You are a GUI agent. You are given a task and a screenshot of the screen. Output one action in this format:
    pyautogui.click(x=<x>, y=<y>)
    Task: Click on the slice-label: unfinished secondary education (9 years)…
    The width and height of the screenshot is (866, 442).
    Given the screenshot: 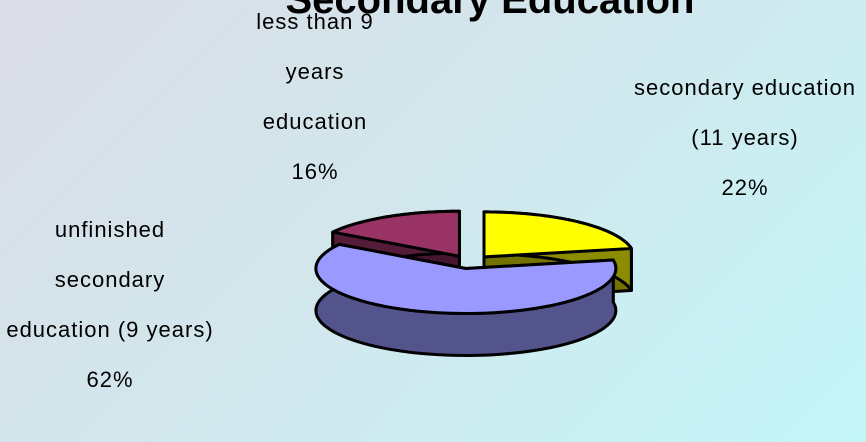 What is the action you would take?
    pyautogui.click(x=110, y=305)
    